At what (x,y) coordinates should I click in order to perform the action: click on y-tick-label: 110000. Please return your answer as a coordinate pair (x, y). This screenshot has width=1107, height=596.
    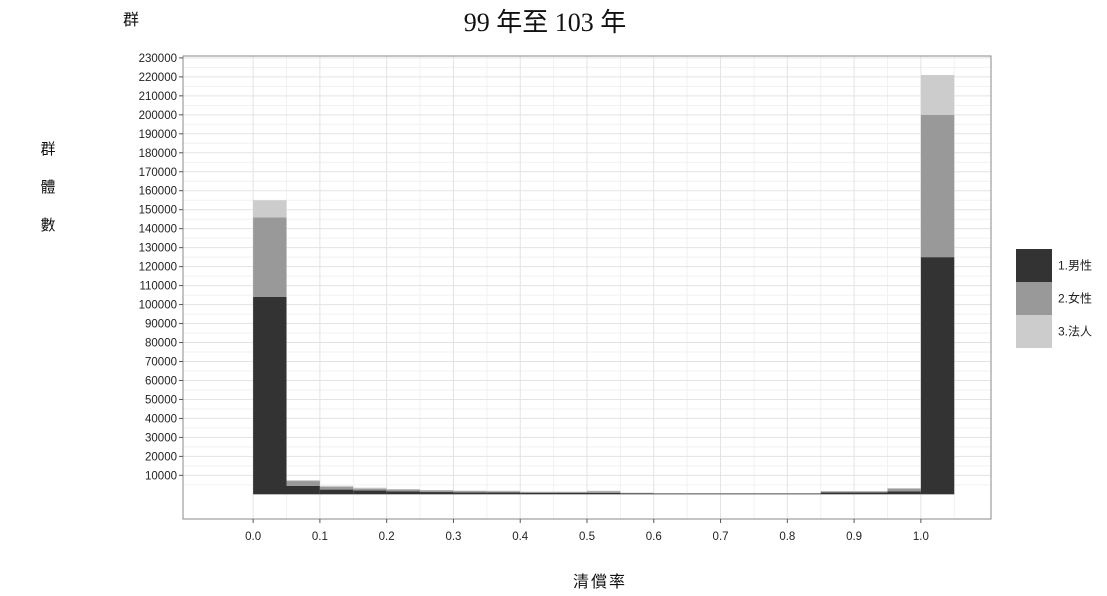
    Looking at the image, I should click on (158, 287).